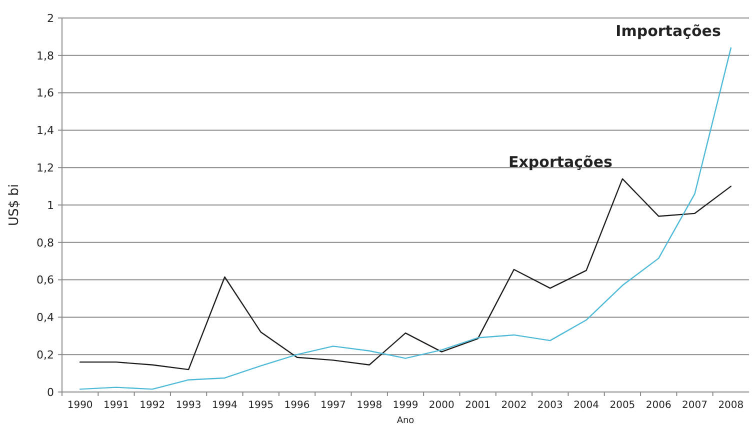  I want to click on x-tick-label: 1992, so click(153, 405).